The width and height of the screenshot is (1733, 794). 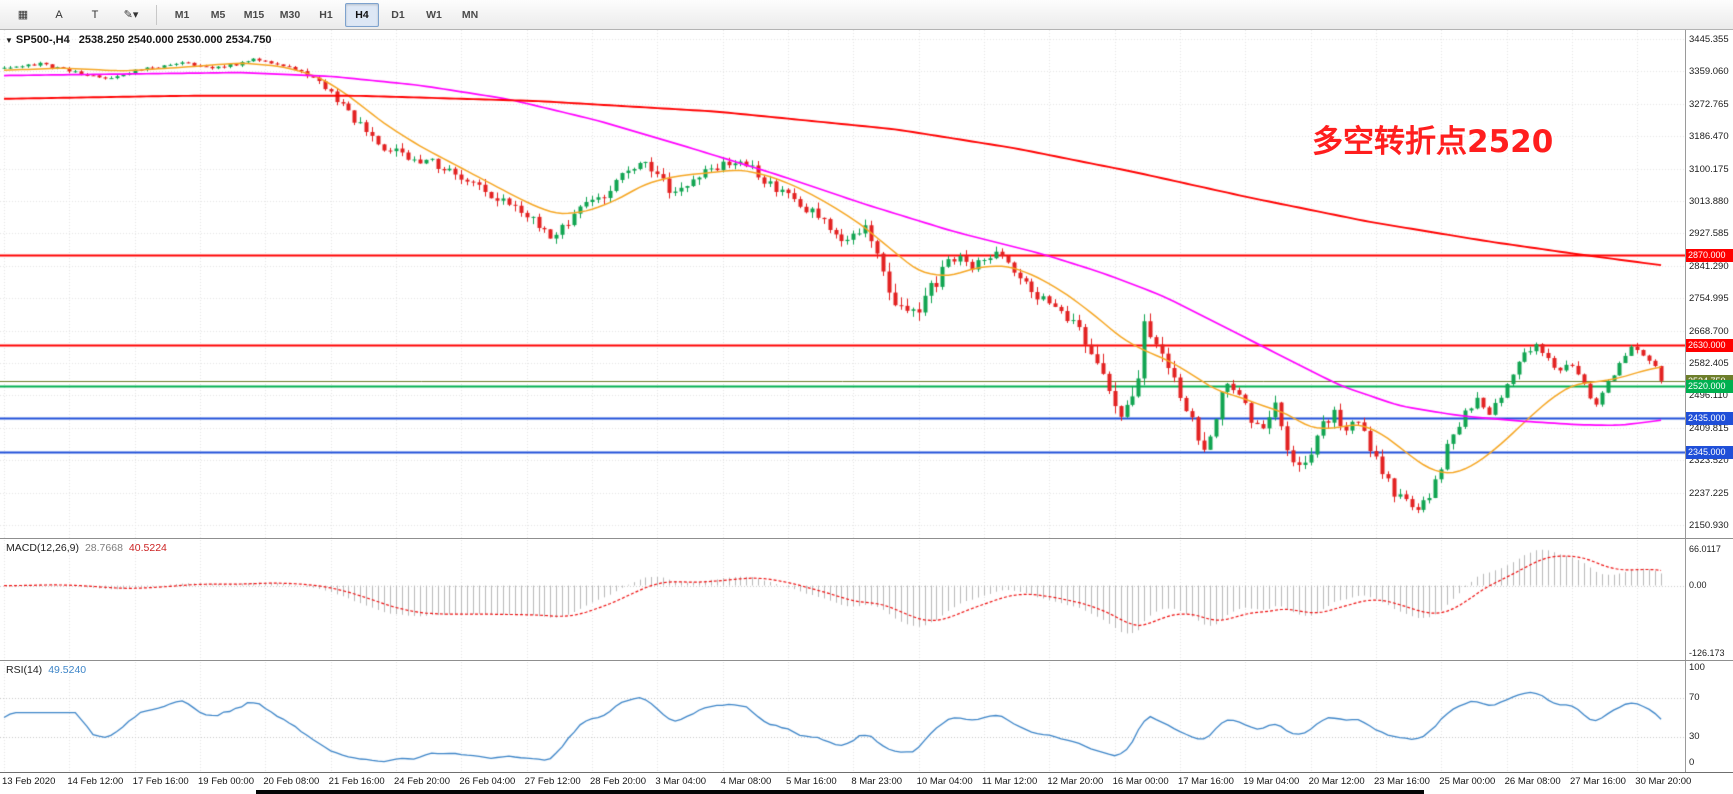 What do you see at coordinates (1075, 781) in the screenshot?
I see `time-label: 12 Mar 20:00` at bounding box center [1075, 781].